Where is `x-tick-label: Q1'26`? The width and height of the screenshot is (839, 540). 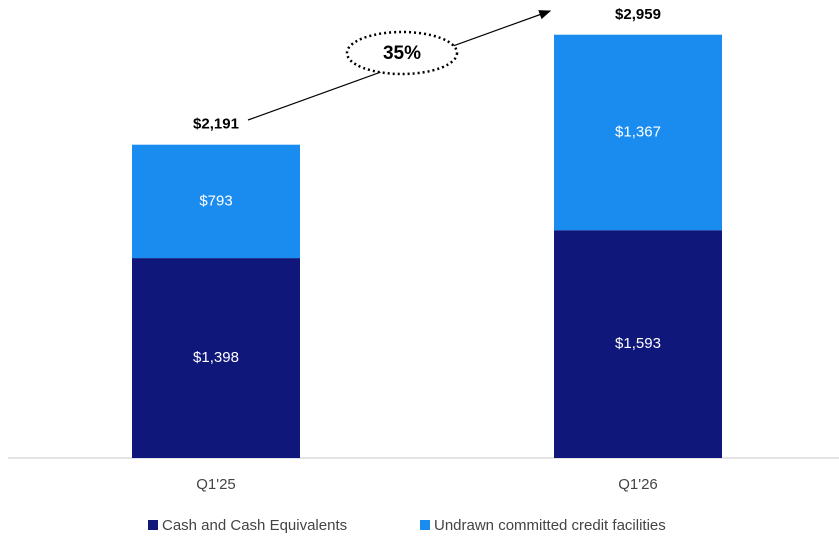 x-tick-label: Q1'26 is located at coordinates (638, 484).